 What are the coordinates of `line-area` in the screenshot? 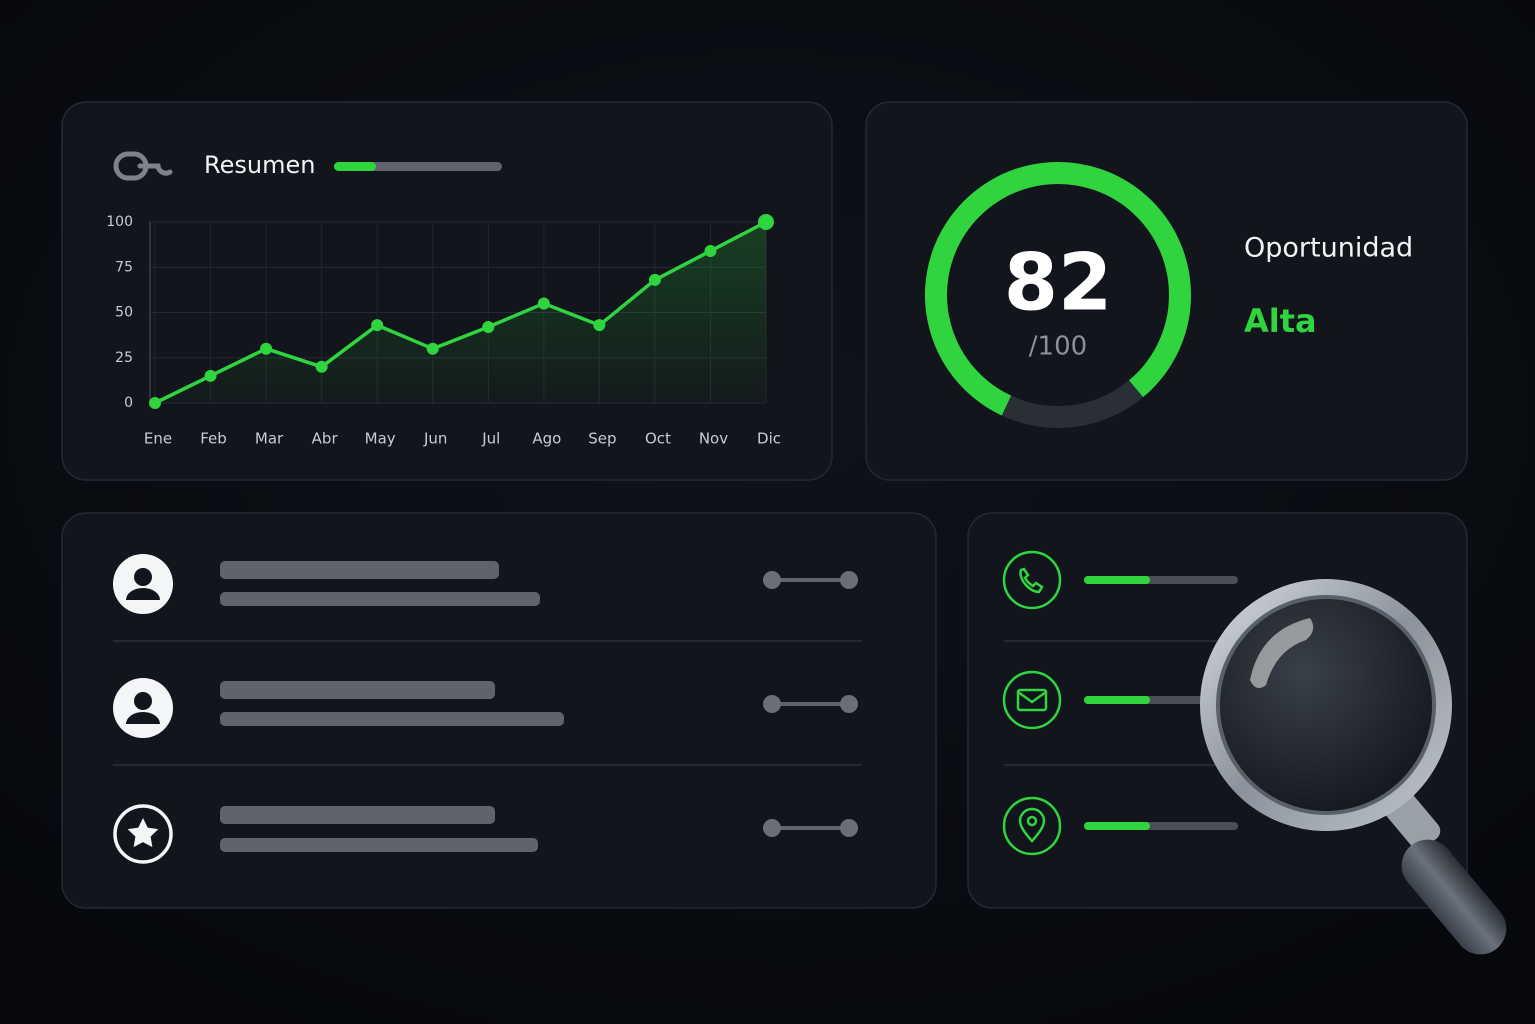 It's located at (460, 312).